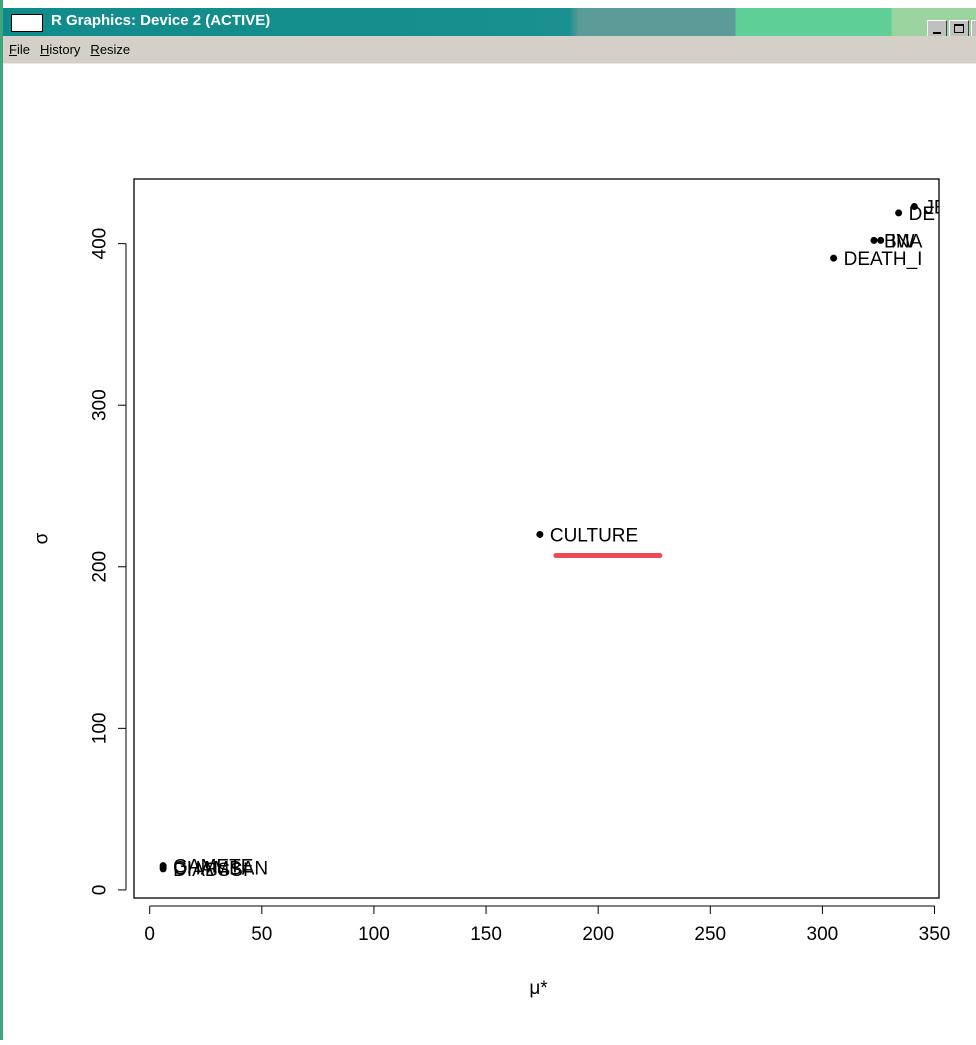  I want to click on point-label: CHAMBAN, so click(220, 868).